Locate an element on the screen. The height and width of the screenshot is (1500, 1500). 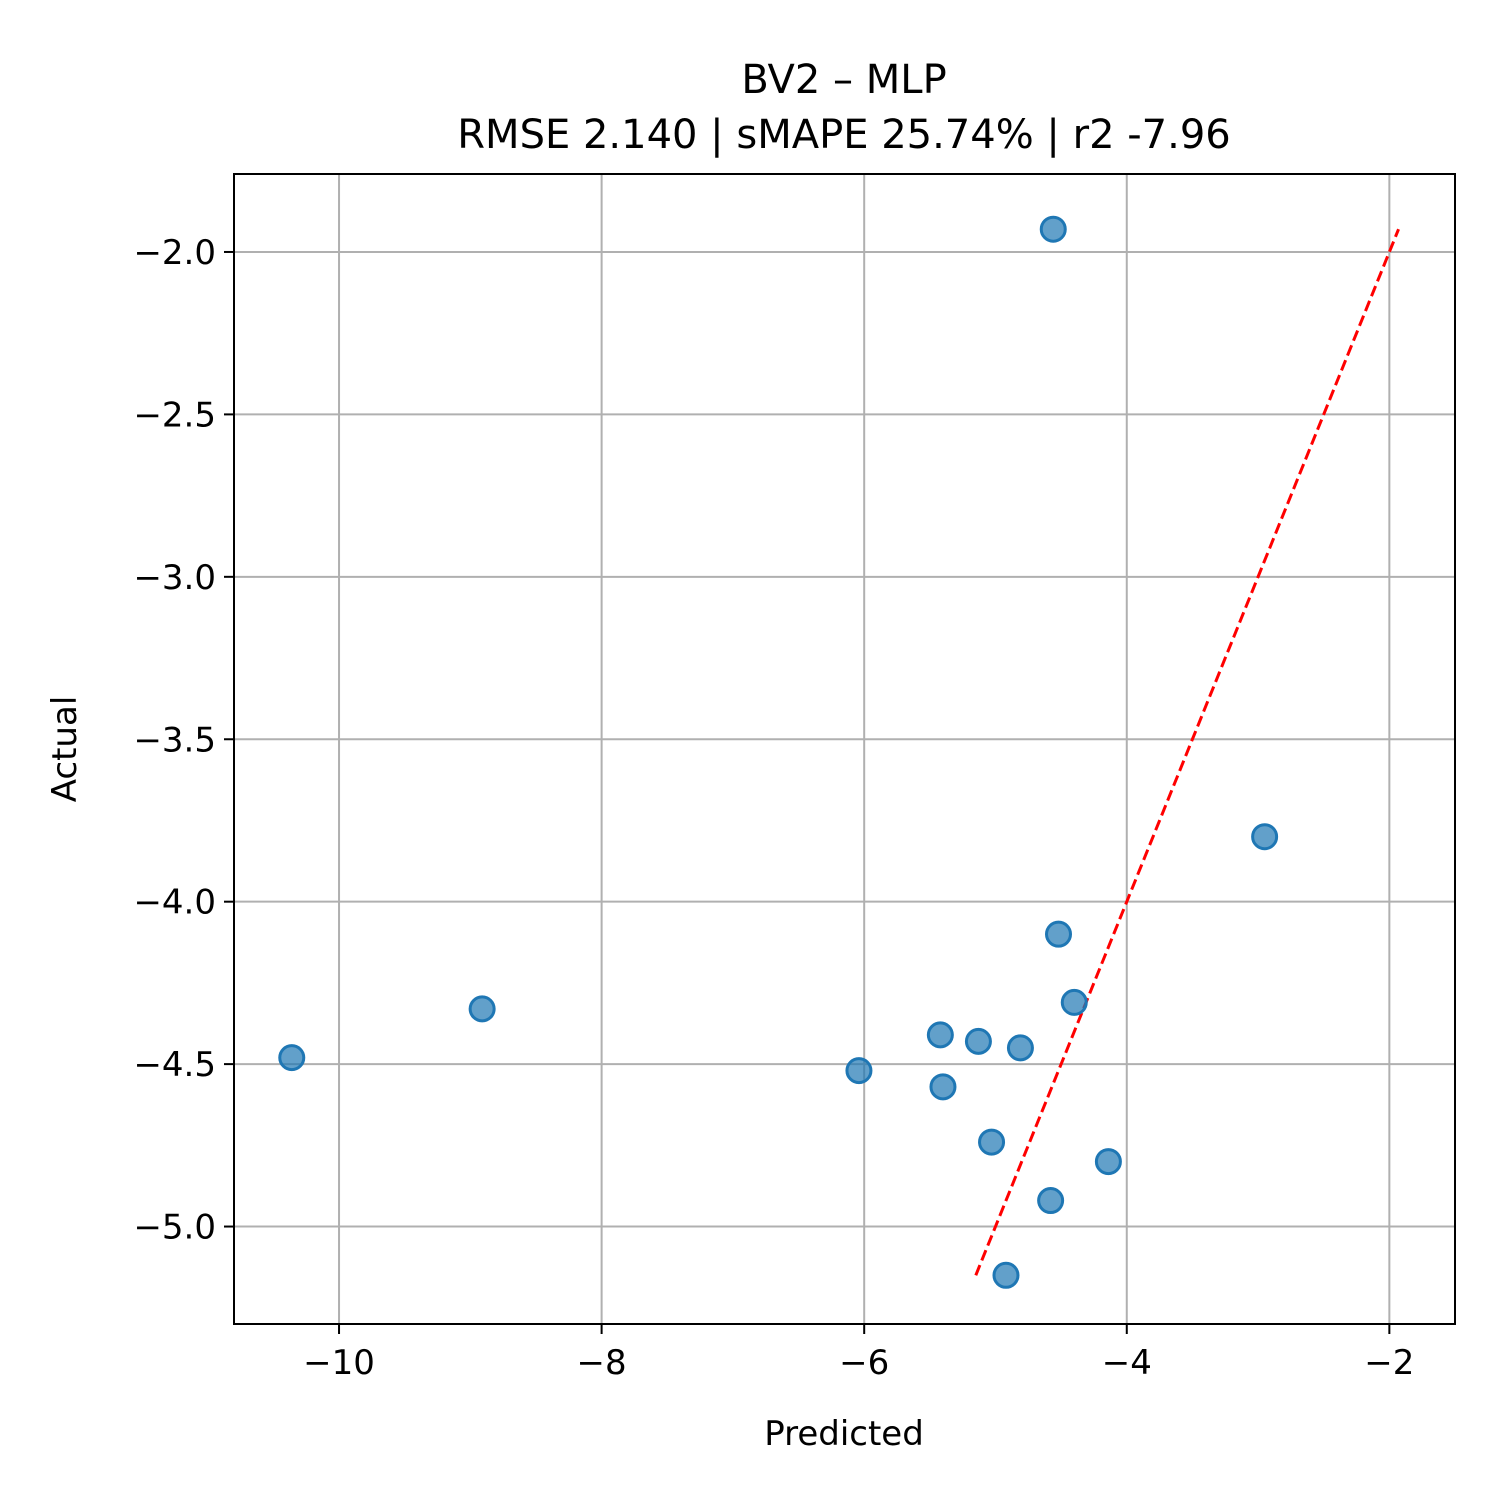
y-tick-label: −3.0 is located at coordinates (174, 578).